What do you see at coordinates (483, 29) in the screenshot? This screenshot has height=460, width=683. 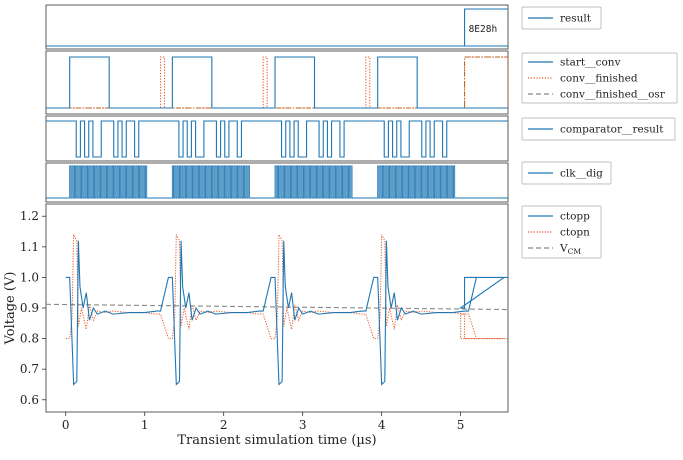 I see `result-bus-value: 8E28h` at bounding box center [483, 29].